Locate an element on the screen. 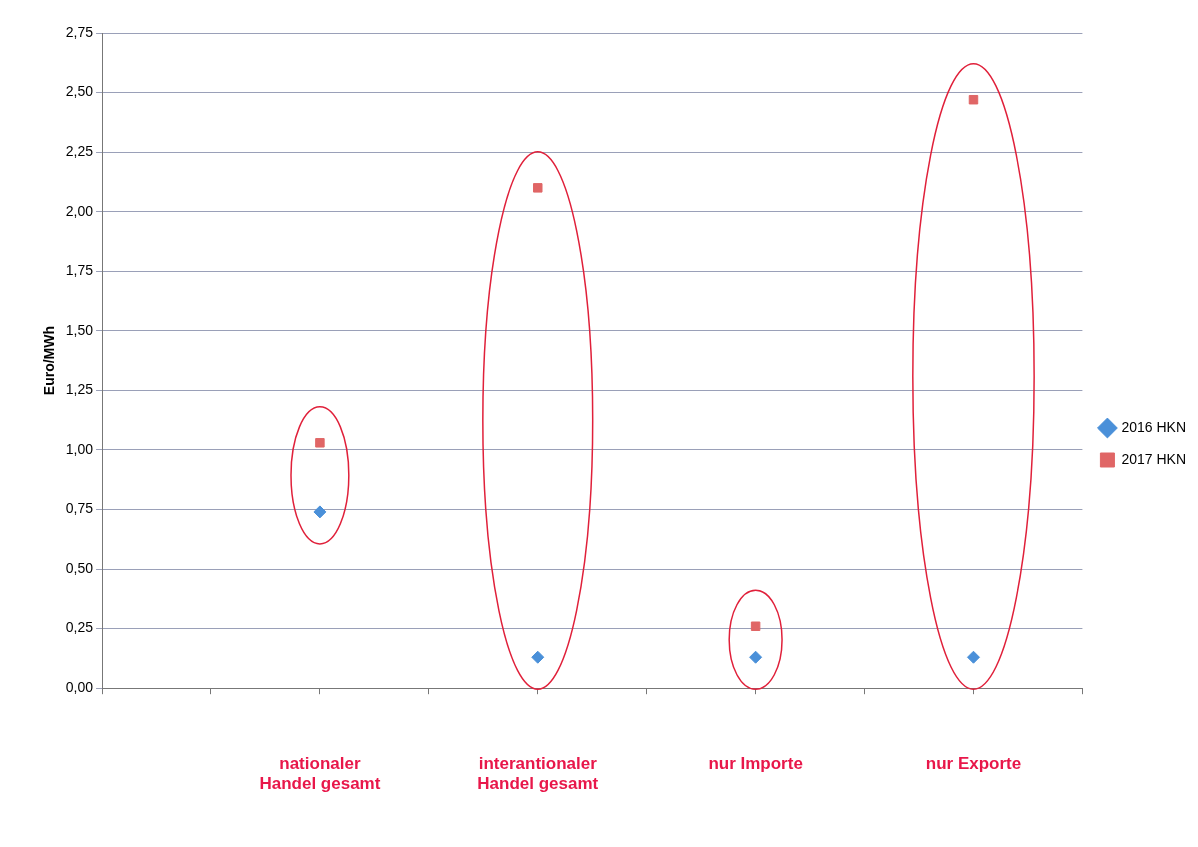  y-tick-label: 2,00 is located at coordinates (79, 210).